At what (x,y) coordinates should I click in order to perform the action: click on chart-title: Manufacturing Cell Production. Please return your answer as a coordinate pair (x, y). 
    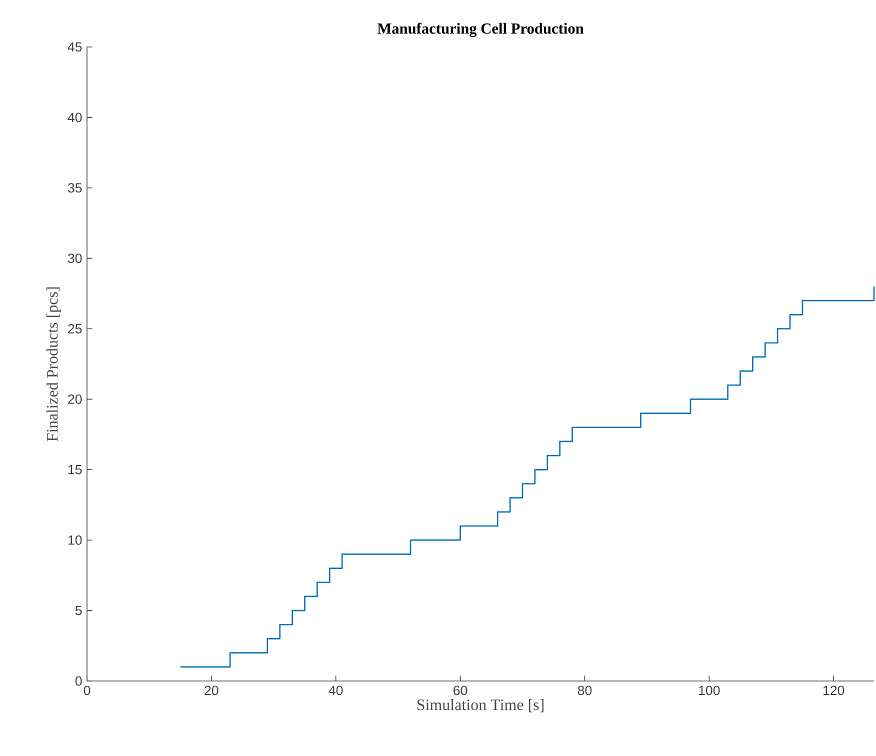
    Looking at the image, I should click on (480, 29).